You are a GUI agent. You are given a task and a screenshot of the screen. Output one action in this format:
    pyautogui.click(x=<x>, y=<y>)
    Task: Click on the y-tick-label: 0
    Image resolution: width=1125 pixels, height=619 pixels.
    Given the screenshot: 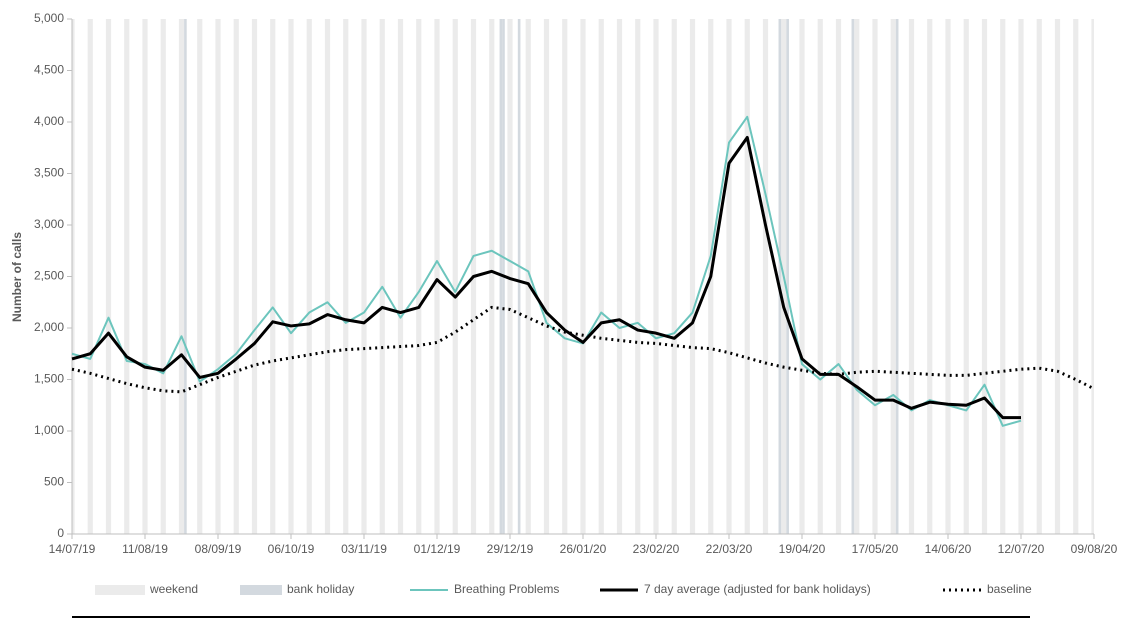 What is the action you would take?
    pyautogui.click(x=60, y=533)
    